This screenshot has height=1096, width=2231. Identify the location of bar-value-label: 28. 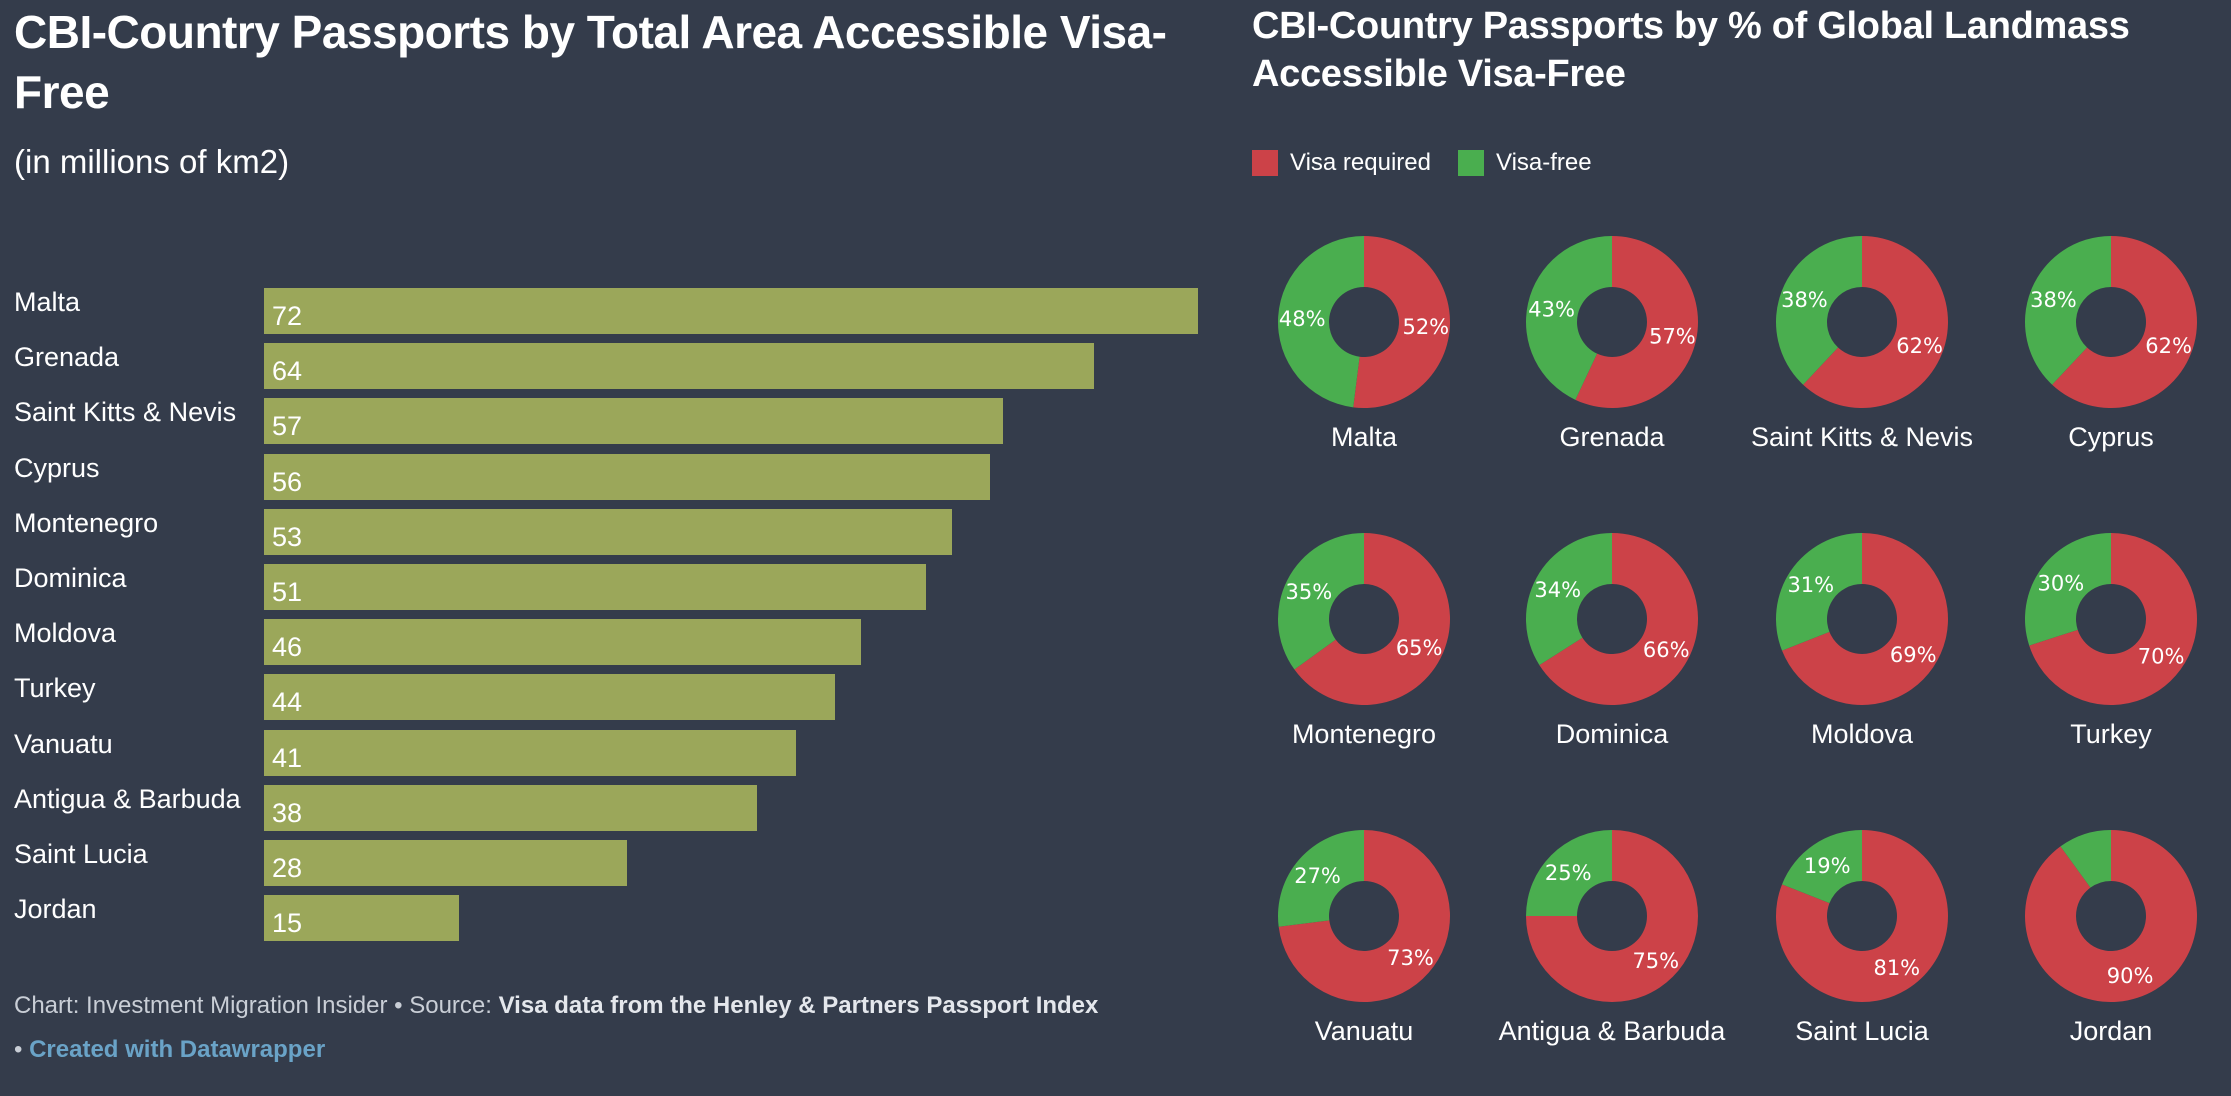
(287, 868).